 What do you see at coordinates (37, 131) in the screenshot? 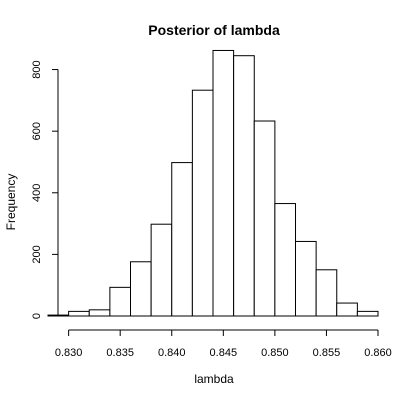
I see `y-tick-label: 600` at bounding box center [37, 131].